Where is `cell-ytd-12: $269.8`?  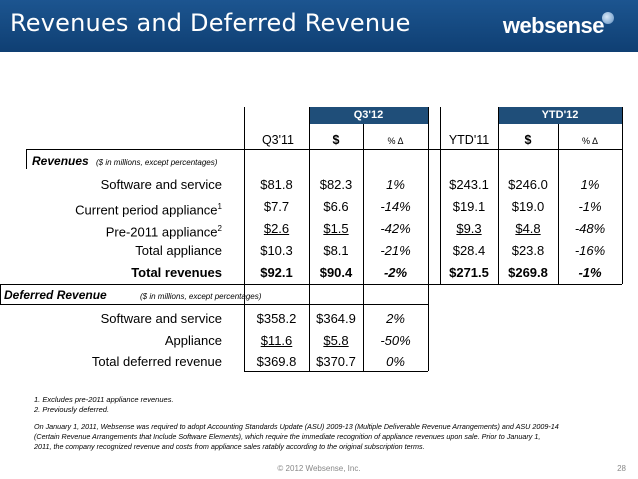
cell-ytd-12: $269.8 is located at coordinates (528, 272).